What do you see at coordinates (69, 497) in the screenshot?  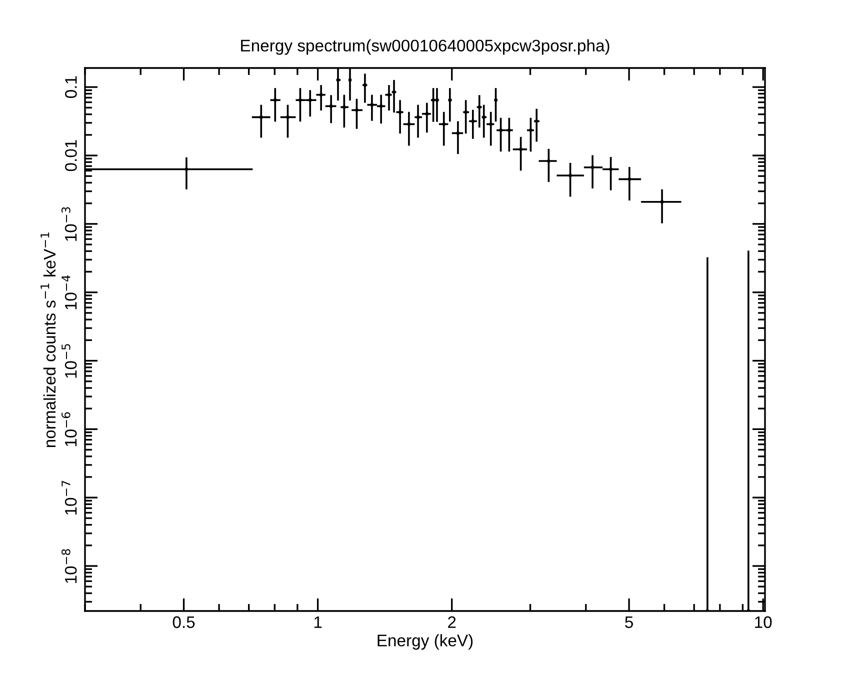 I see `y-tick-label: 10$^{−7}$` at bounding box center [69, 497].